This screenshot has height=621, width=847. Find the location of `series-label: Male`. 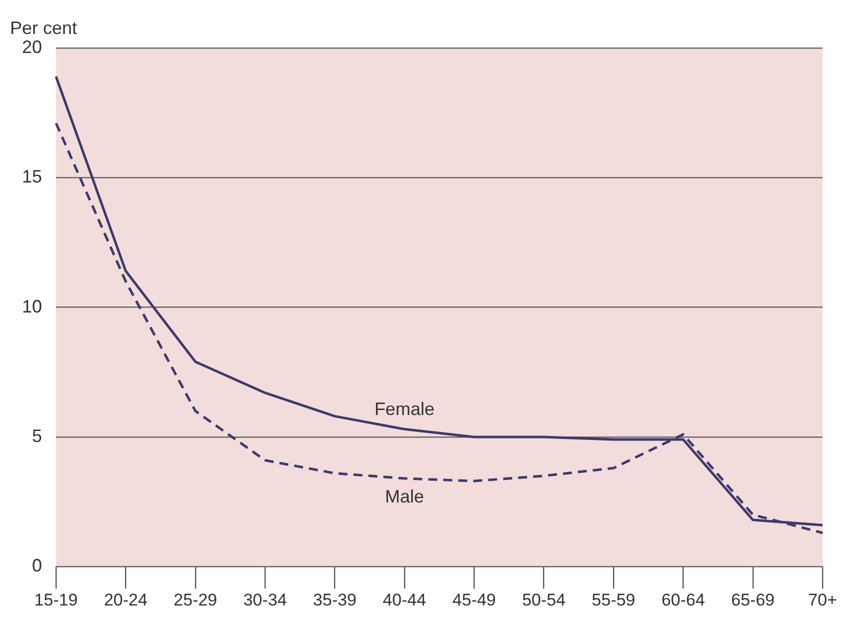

series-label: Male is located at coordinates (404, 496).